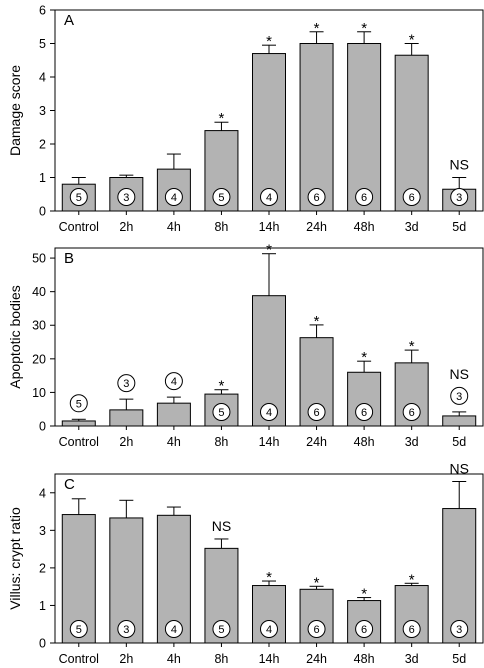  Describe the element at coordinates (364, 442) in the screenshot. I see `x-tick-label: 48h` at that location.